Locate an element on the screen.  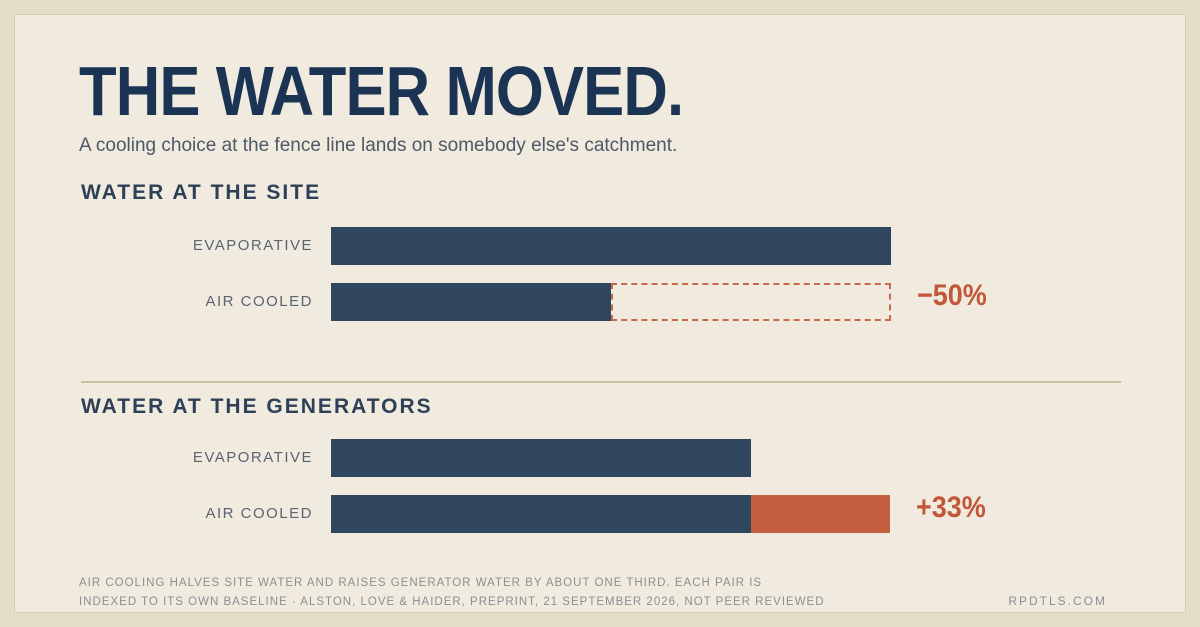
section-title-generators: WATER AT THE GENERATORS is located at coordinates (257, 406).